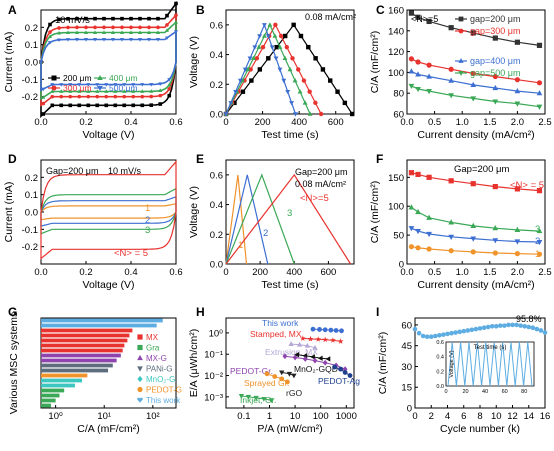  Describe the element at coordinates (406, 346) in the screenshot. I see `y-tick-label: 45` at that location.